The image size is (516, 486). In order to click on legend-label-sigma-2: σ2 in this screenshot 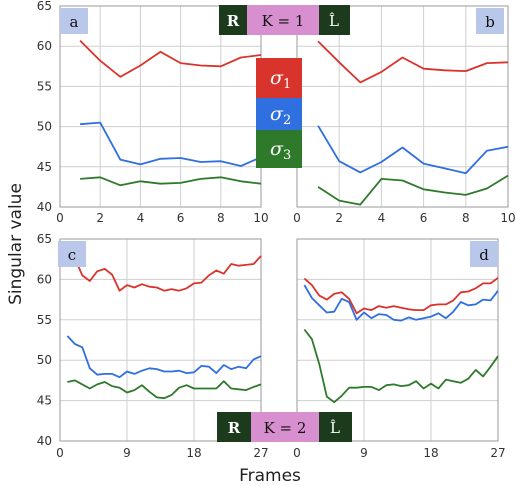, I will do `click(280, 115)`.